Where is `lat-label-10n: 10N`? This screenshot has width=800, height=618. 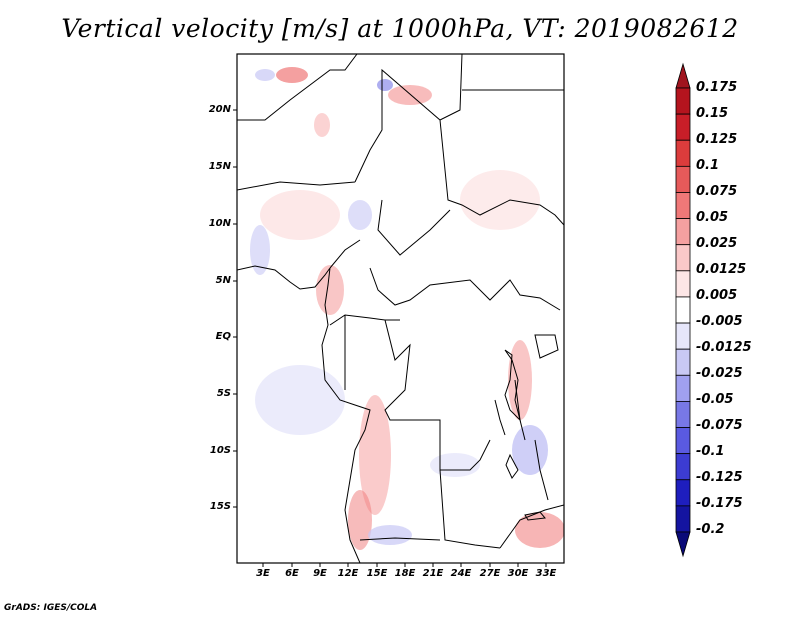
lat-label-10n: 10N is located at coordinates (219, 223).